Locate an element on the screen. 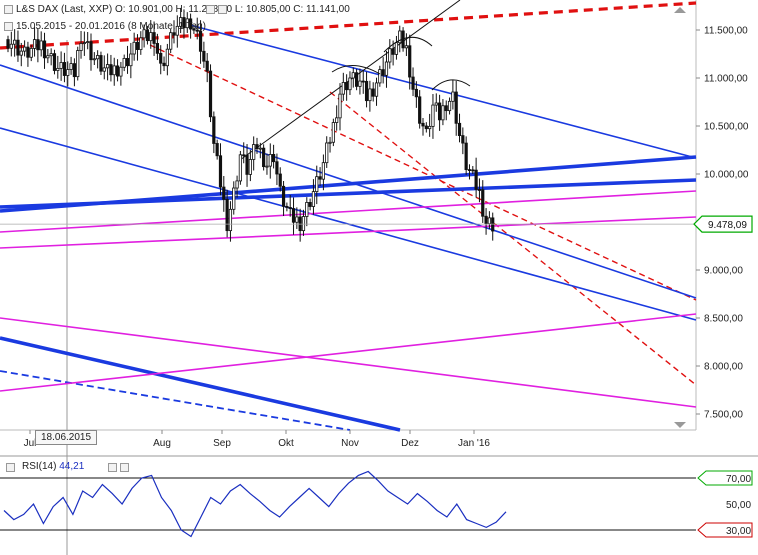 This screenshot has height=555, width=758. rsi-level-label: 30,00 is located at coordinates (738, 531).